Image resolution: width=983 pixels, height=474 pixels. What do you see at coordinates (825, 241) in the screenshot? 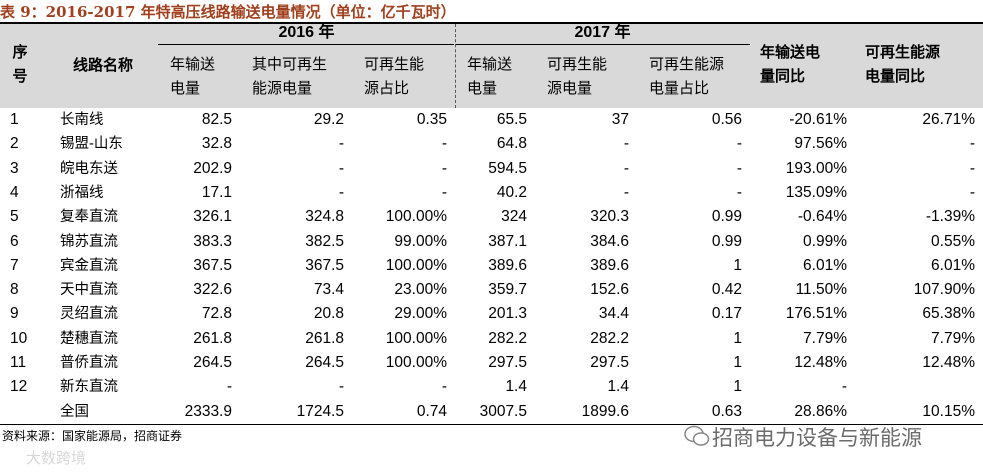
I see `table-cell: 0.99%` at bounding box center [825, 241].